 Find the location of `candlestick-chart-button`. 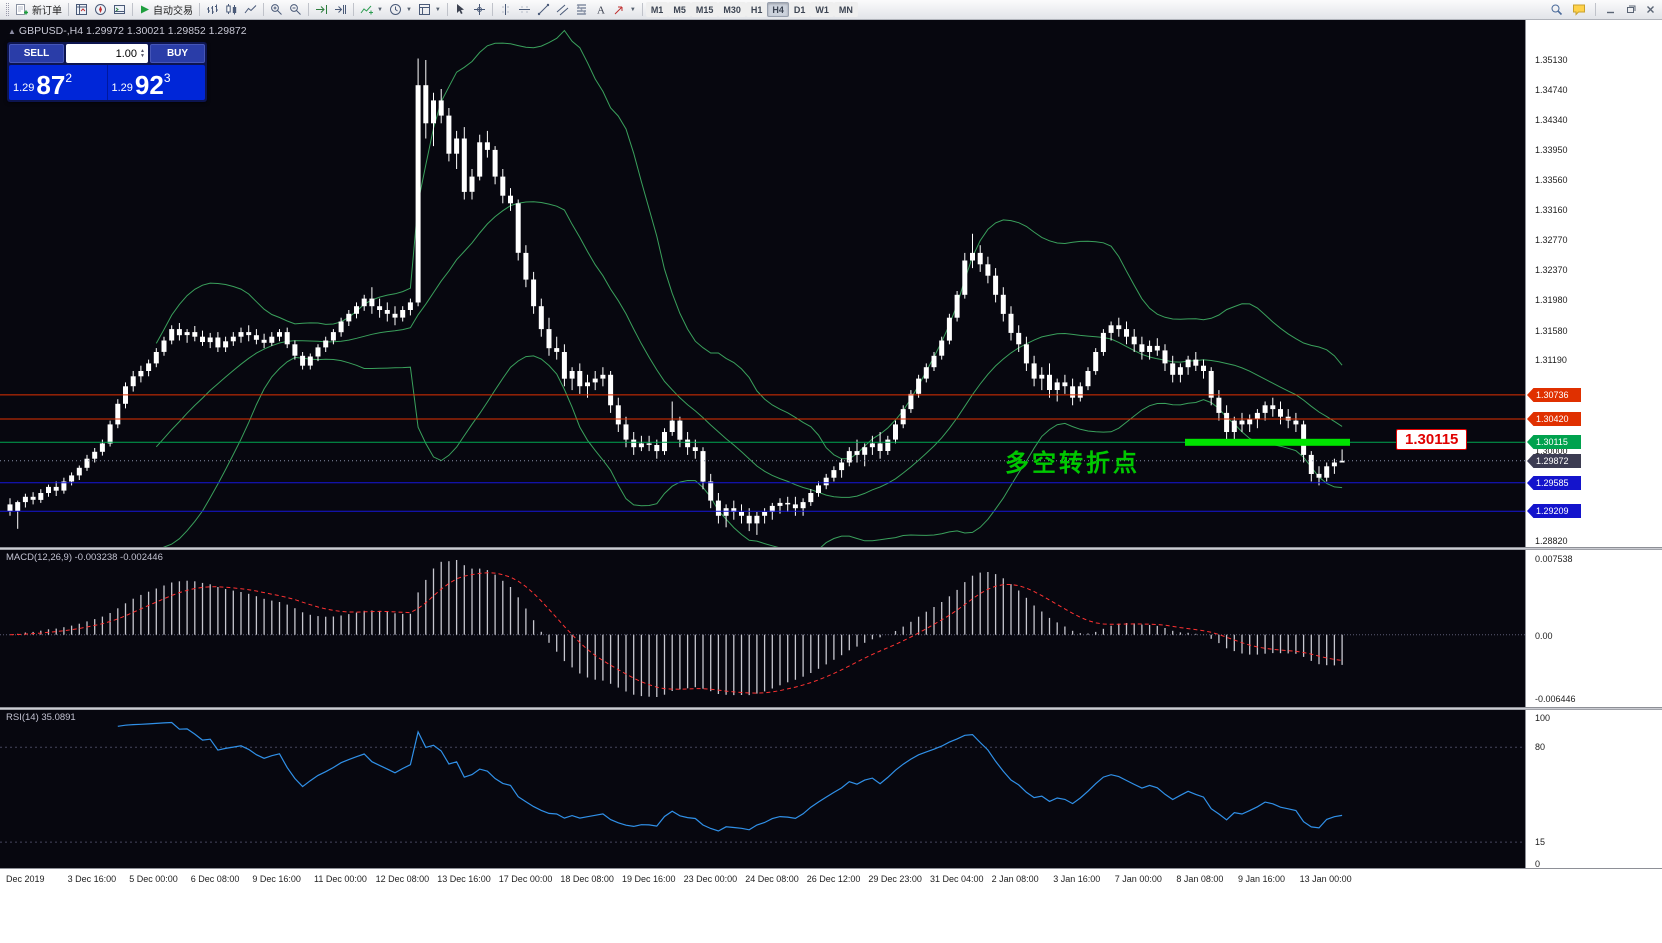

candlestick-chart-button is located at coordinates (231, 9).